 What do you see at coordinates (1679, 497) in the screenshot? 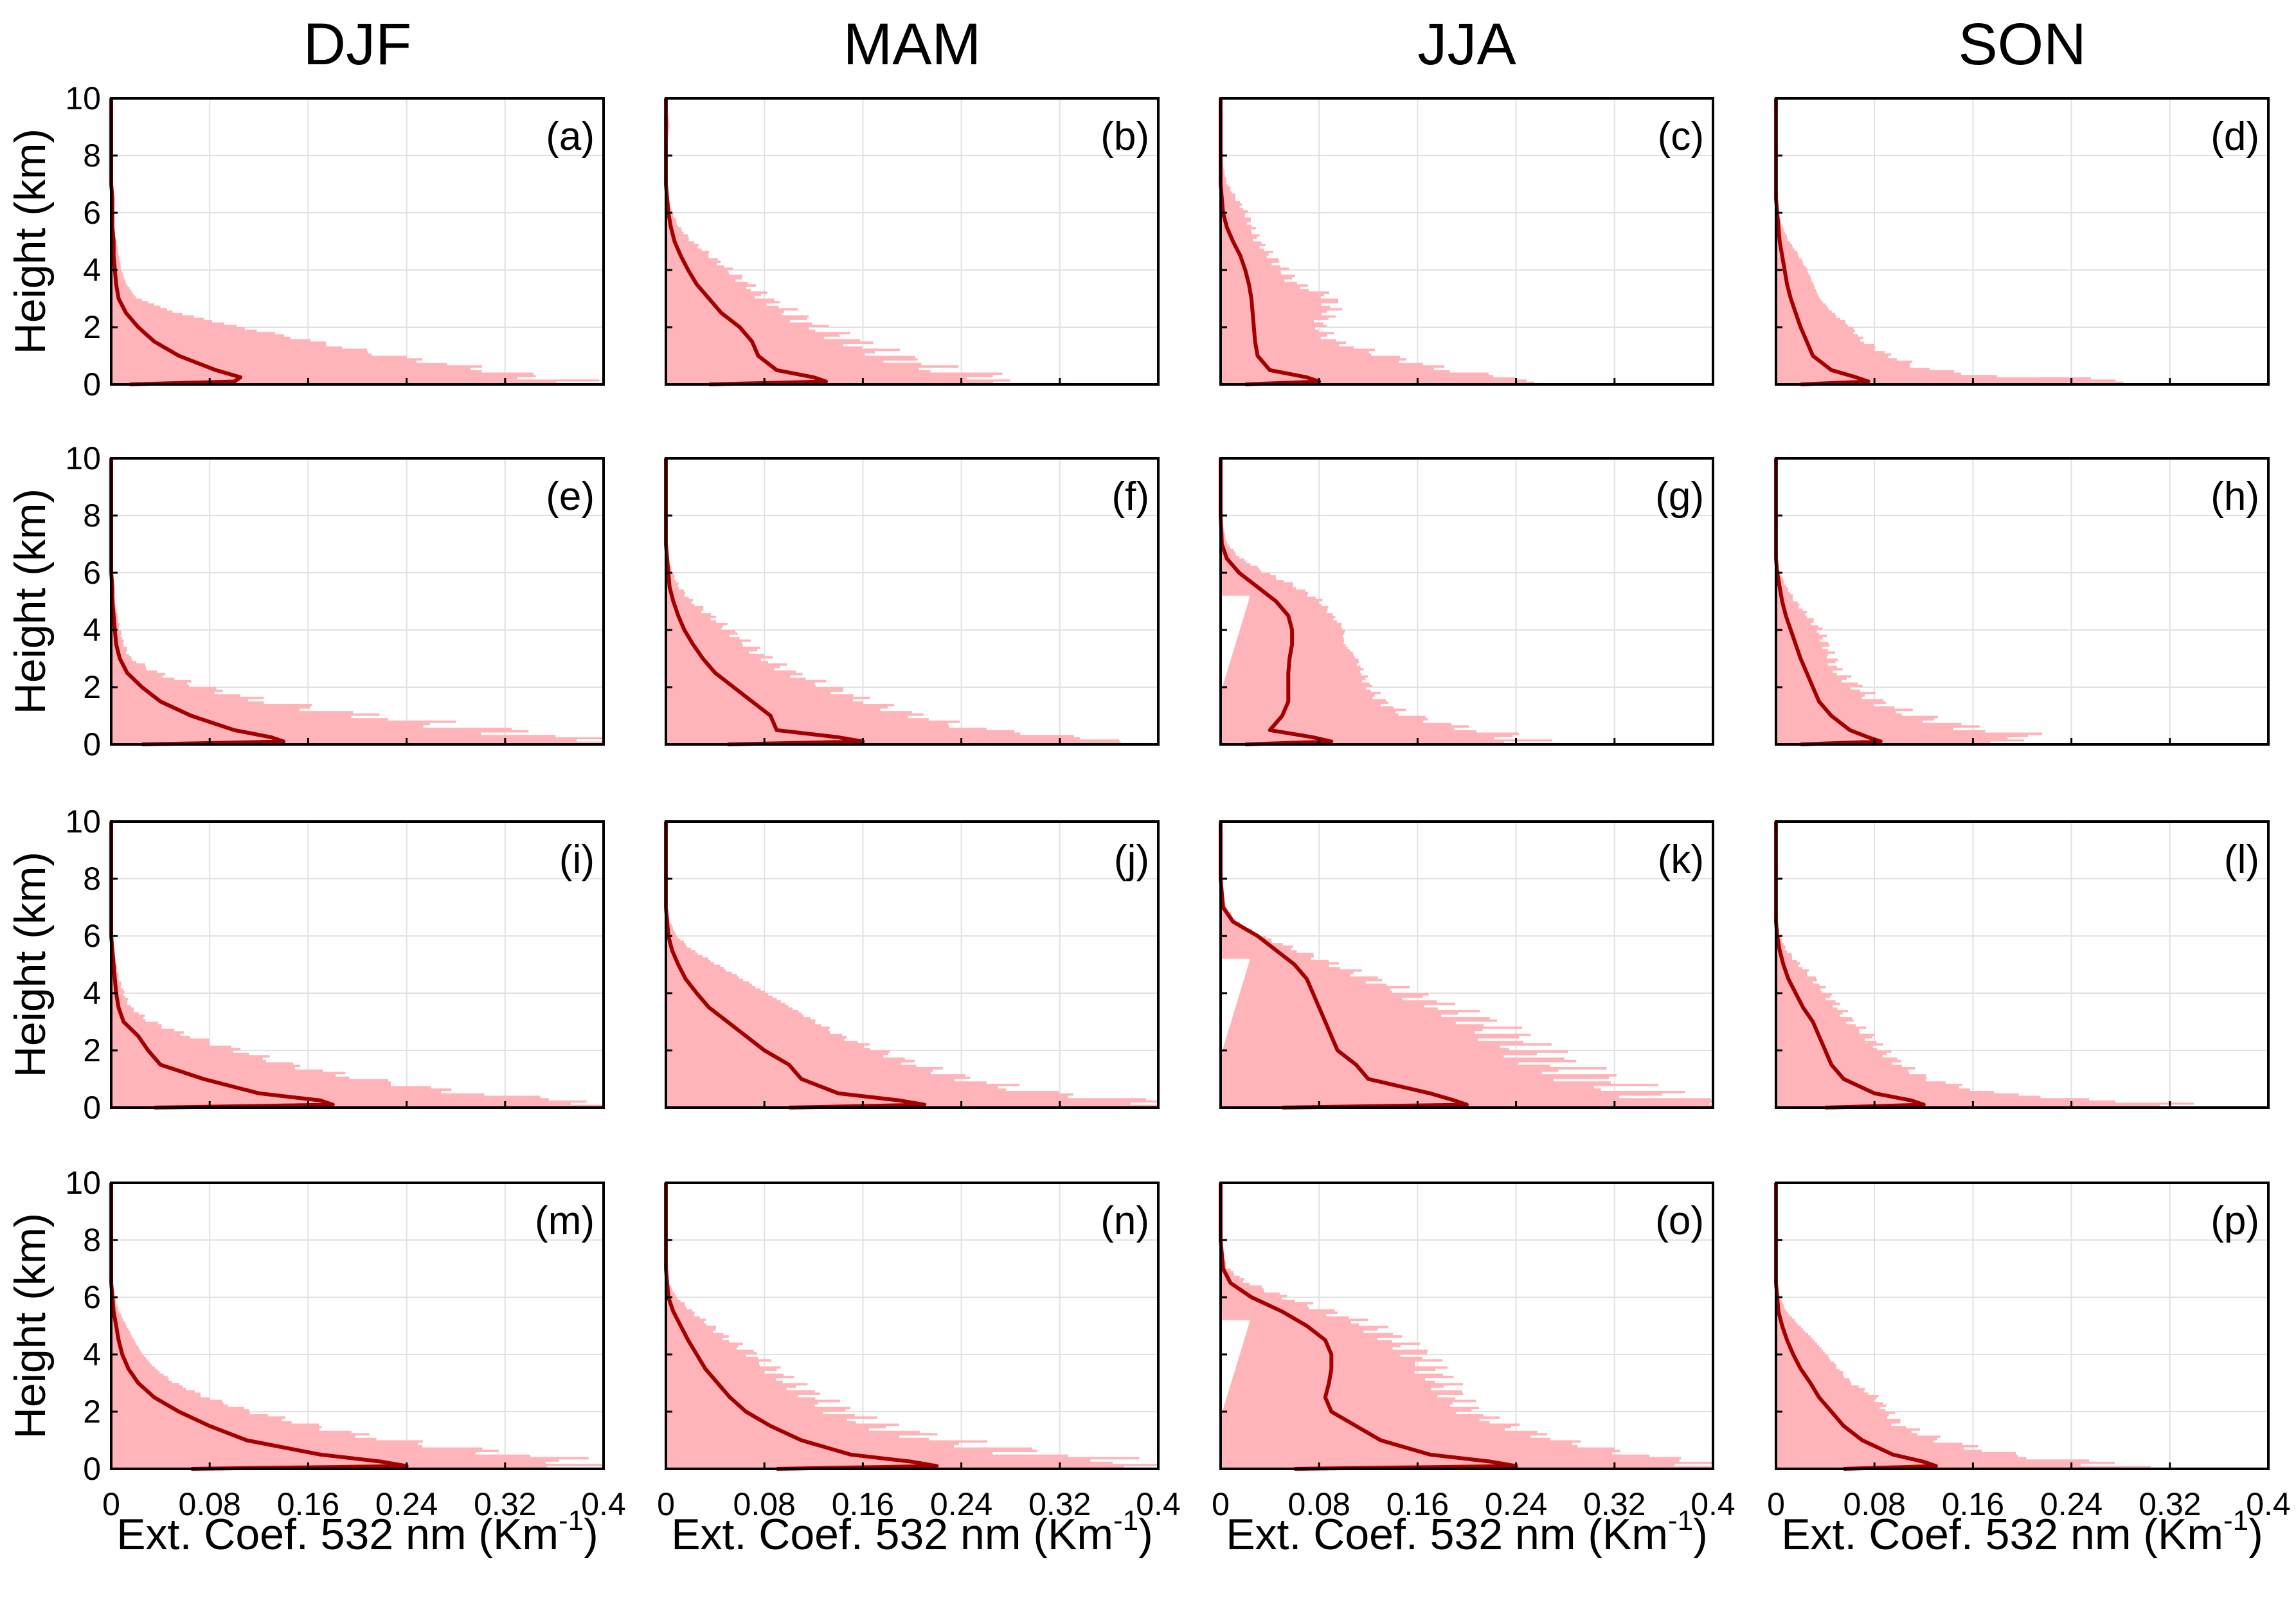
I see `panel-label: (g)` at bounding box center [1679, 497].